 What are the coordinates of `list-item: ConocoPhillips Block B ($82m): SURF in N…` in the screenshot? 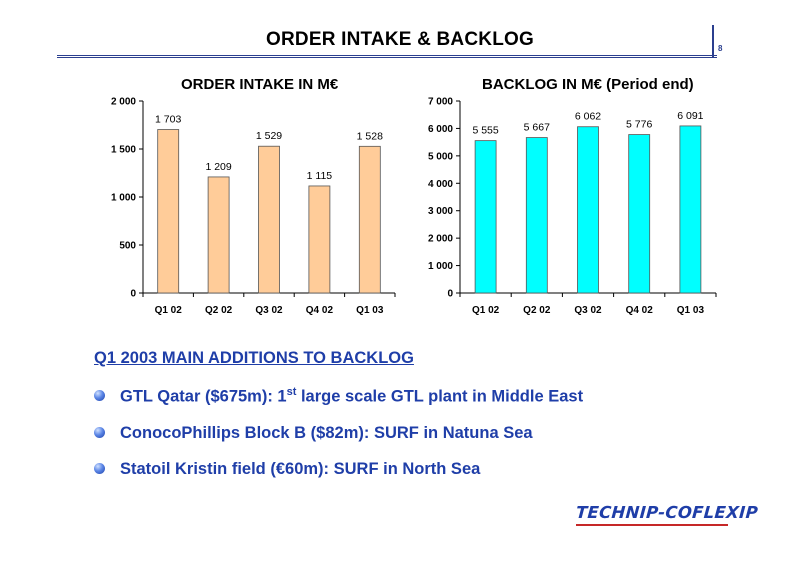 It's located at (313, 433).